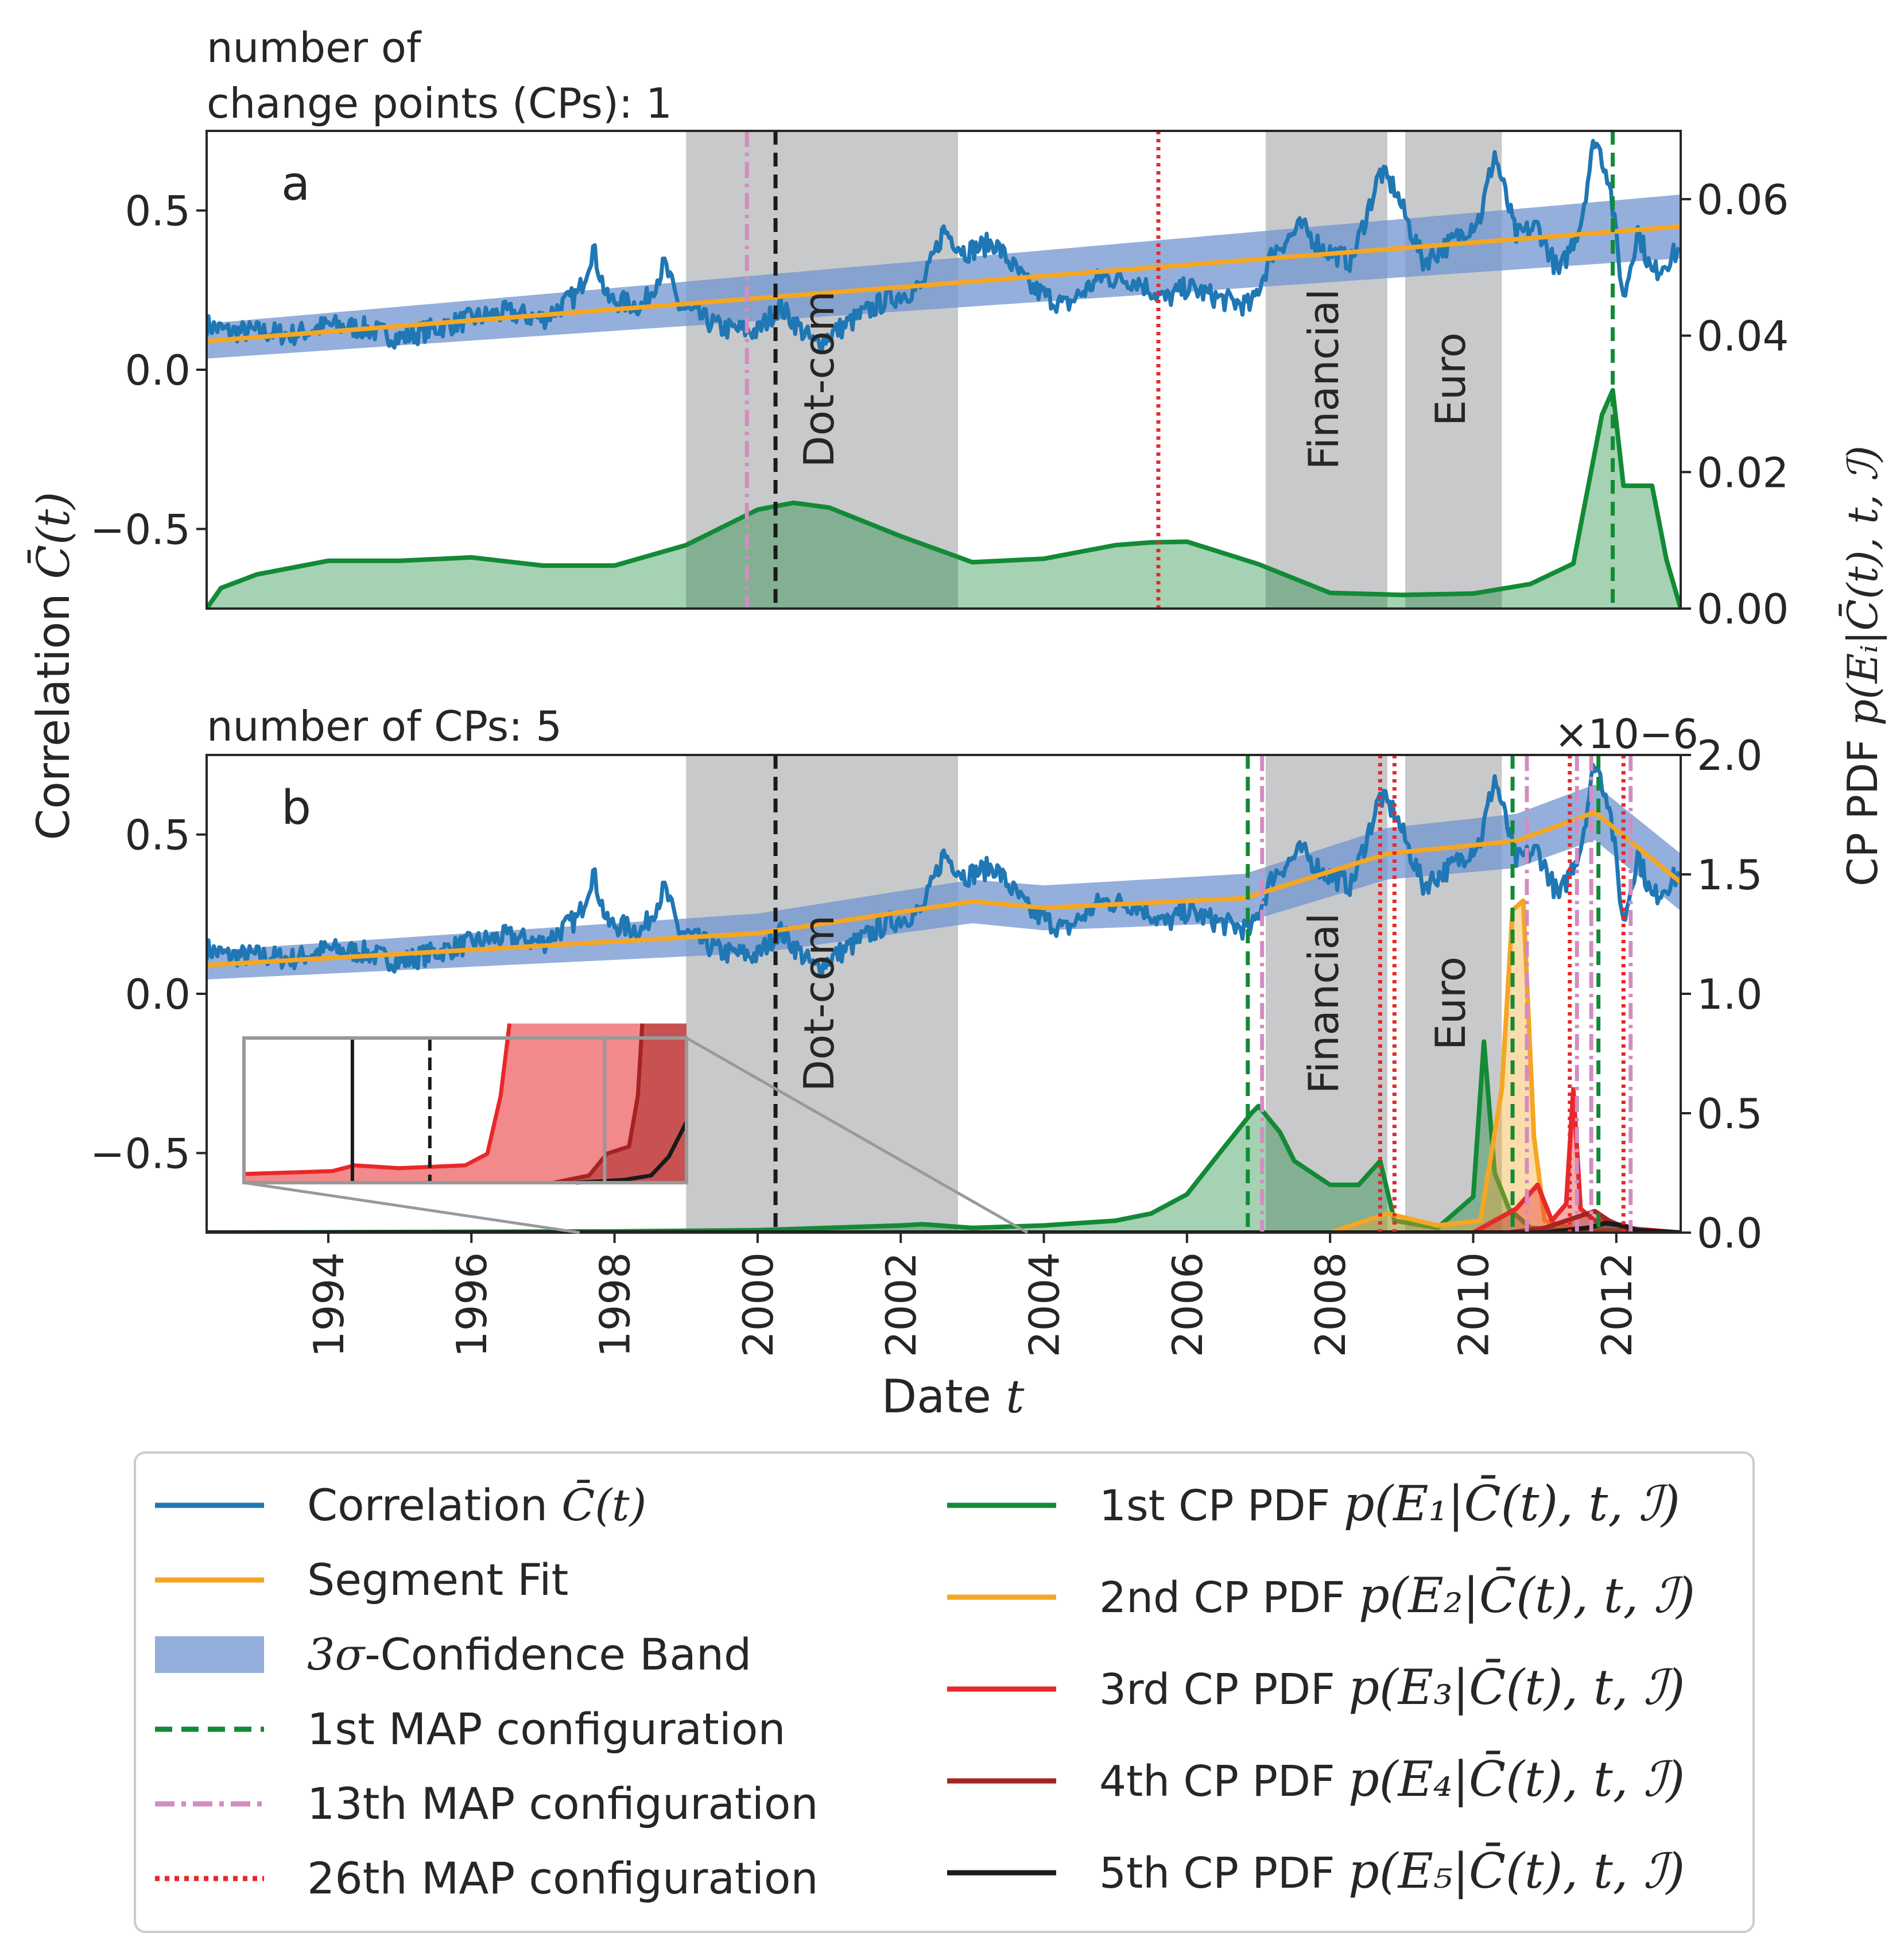 This screenshot has height=1952, width=1904. Describe the element at coordinates (1221, 1506) in the screenshot. I see `legend-text: 1st CP PDF` at that location.